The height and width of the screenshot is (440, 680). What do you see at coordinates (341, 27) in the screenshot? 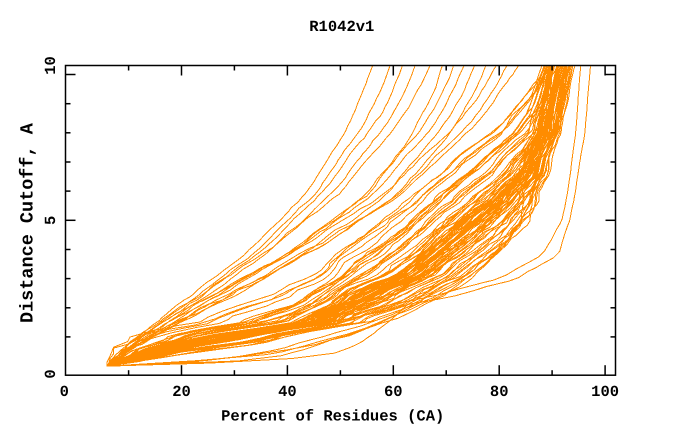
I see `svg-text: R1042v1` at bounding box center [341, 27].